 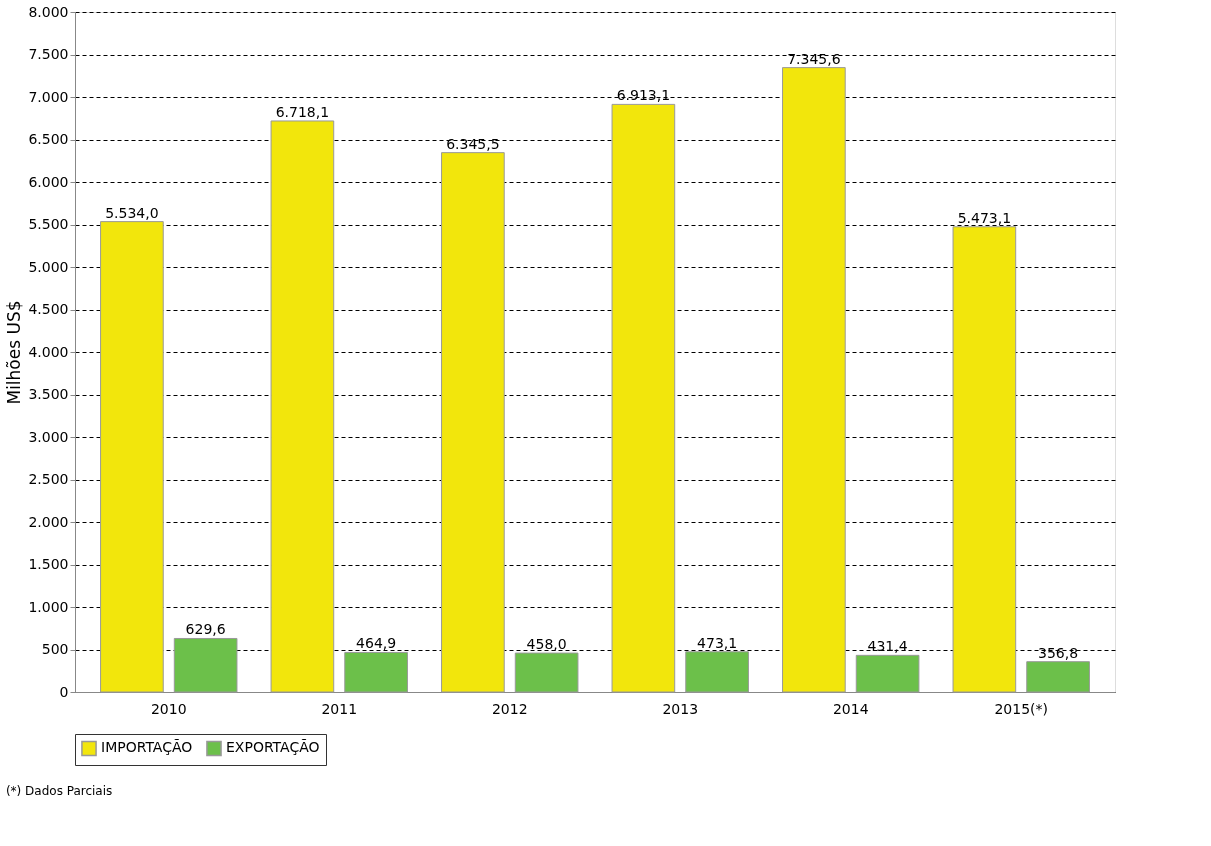 What do you see at coordinates (48, 309) in the screenshot?
I see `y-tick-label: 4.500` at bounding box center [48, 309].